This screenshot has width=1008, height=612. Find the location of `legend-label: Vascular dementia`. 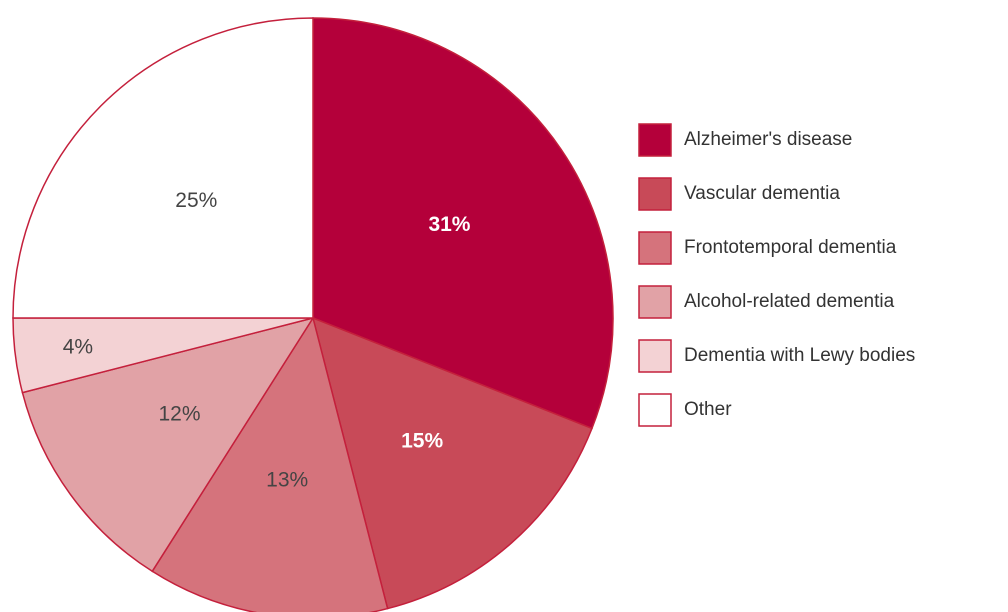

legend-label: Vascular dementia is located at coordinates (762, 193).